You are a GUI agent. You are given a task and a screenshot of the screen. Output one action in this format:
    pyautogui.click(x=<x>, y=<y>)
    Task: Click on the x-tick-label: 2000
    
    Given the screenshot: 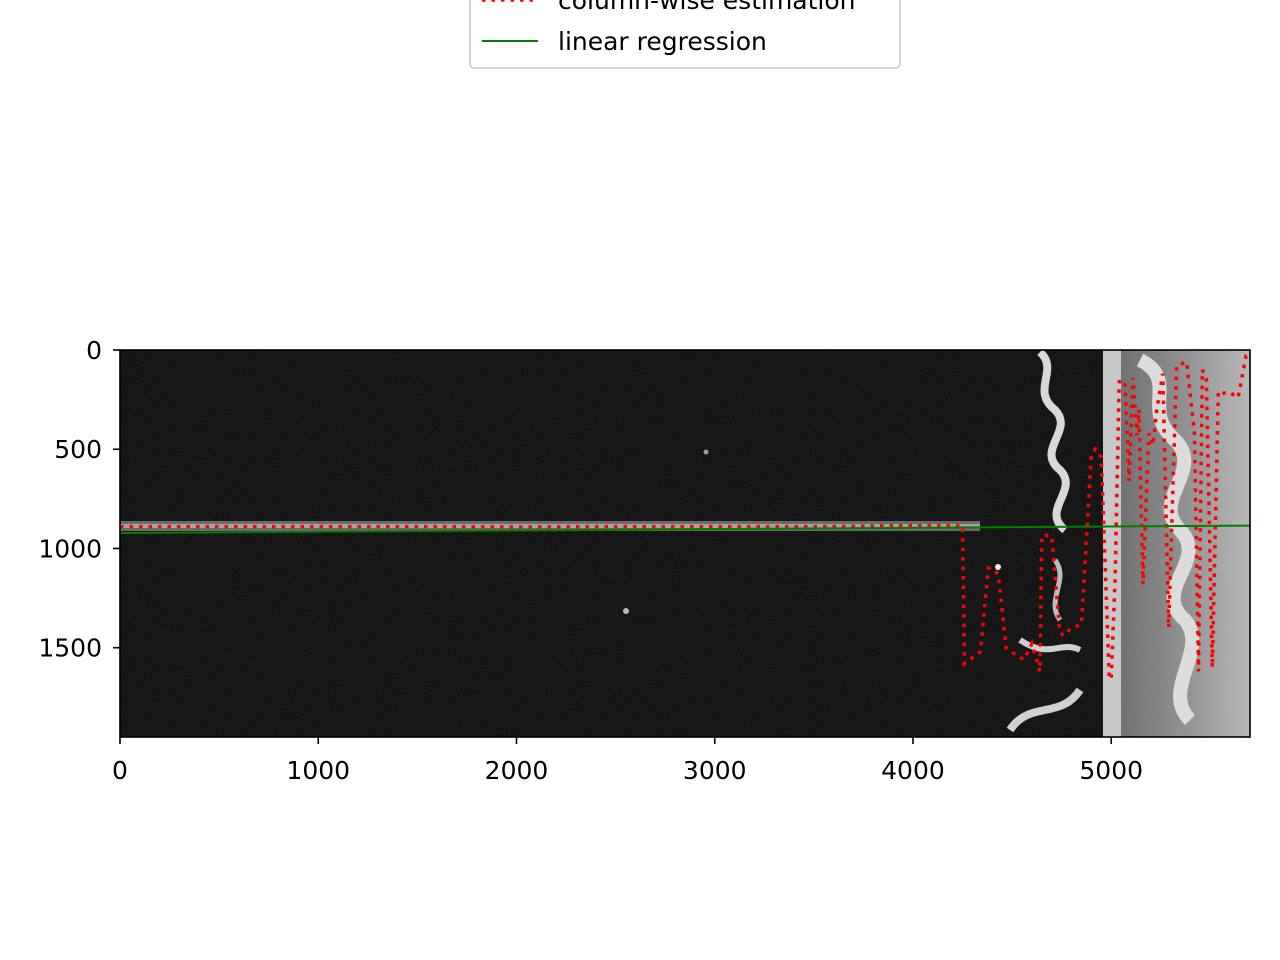 What is the action you would take?
    pyautogui.click(x=517, y=770)
    